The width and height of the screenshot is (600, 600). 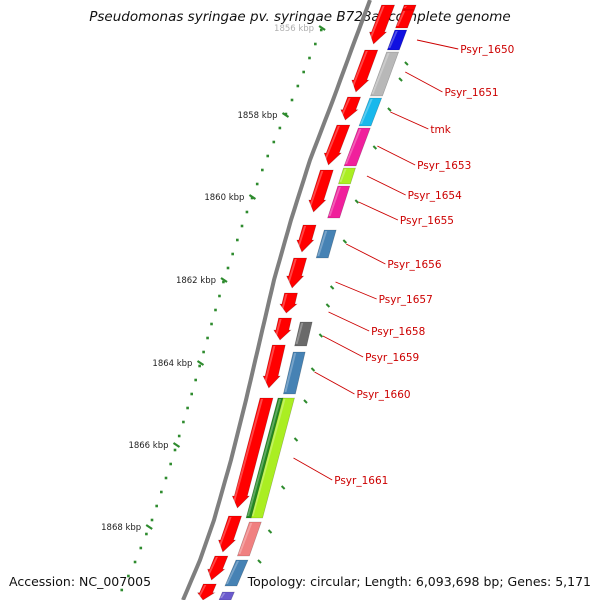 What do you see at coordinates (427, 221) in the screenshot?
I see `gene-label: Psyr_1655` at bounding box center [427, 221].